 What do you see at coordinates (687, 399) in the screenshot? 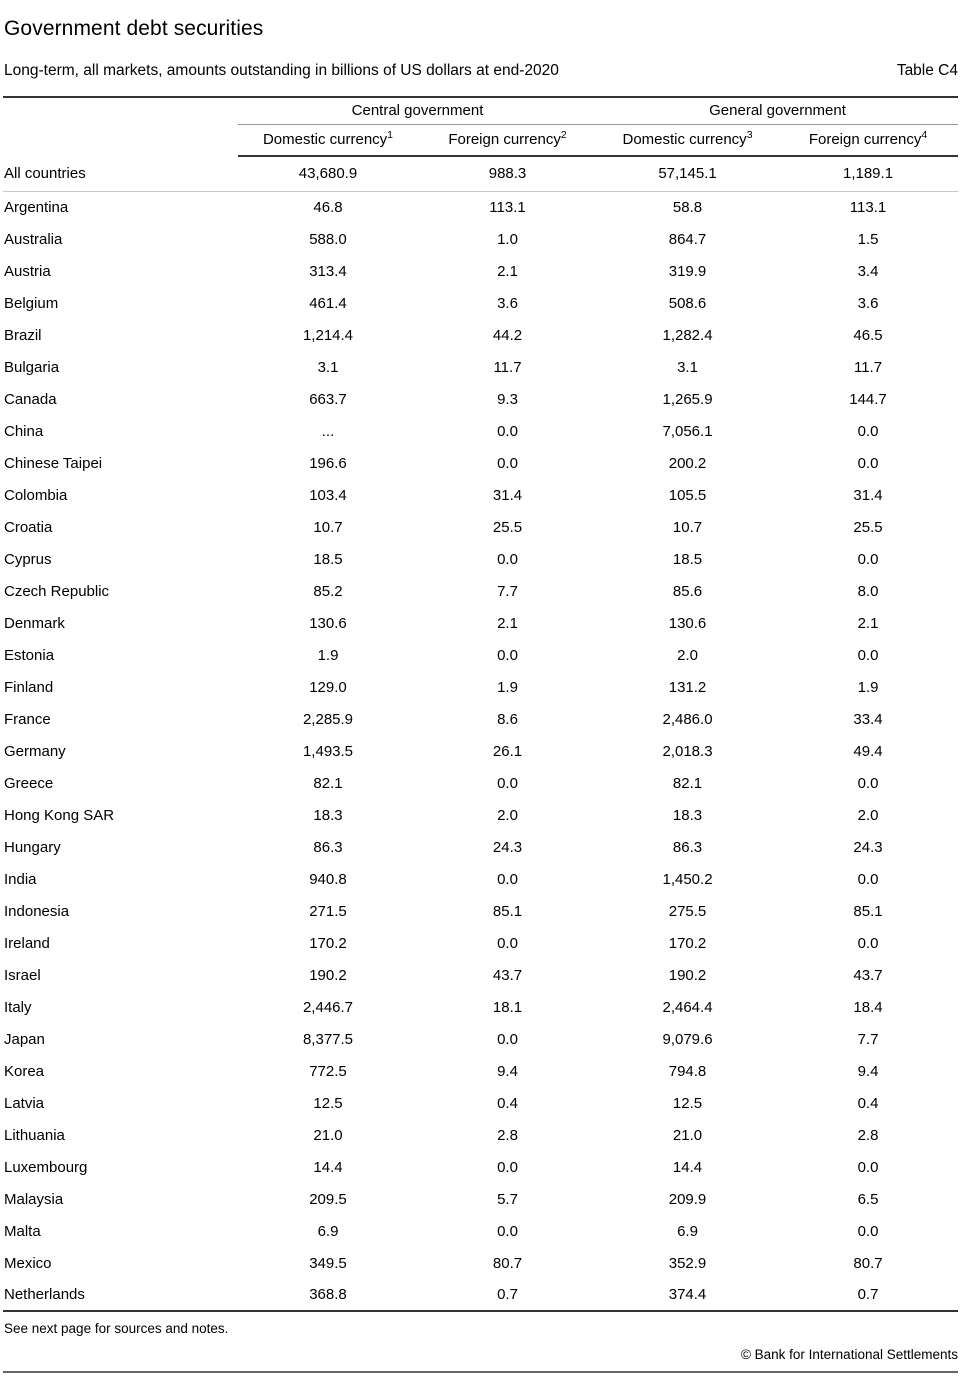
I see `value-cell: 1,265.9` at bounding box center [687, 399].